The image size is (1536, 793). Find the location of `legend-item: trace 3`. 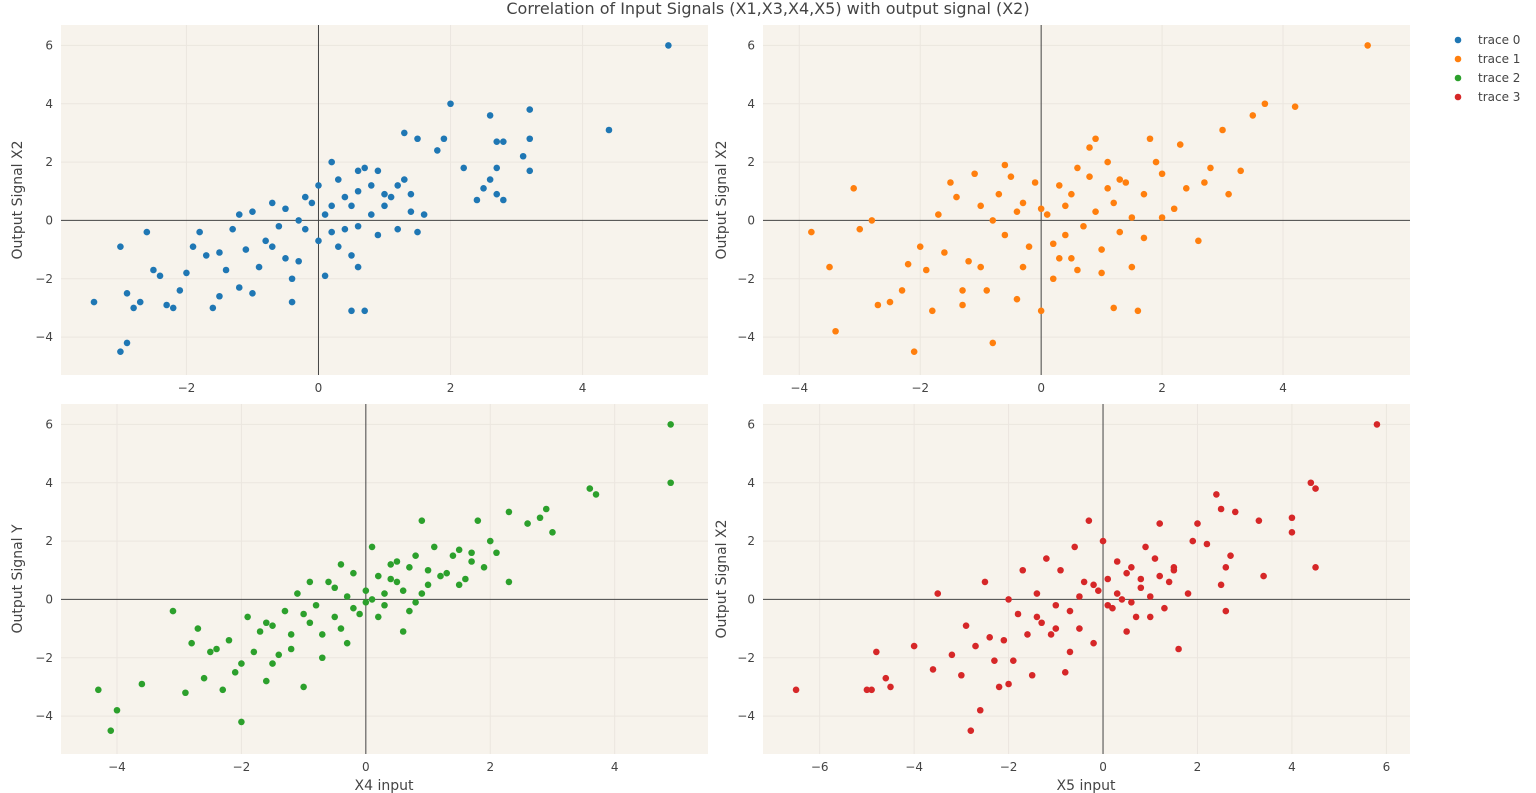

legend-item: trace 3 is located at coordinates (1487, 97).